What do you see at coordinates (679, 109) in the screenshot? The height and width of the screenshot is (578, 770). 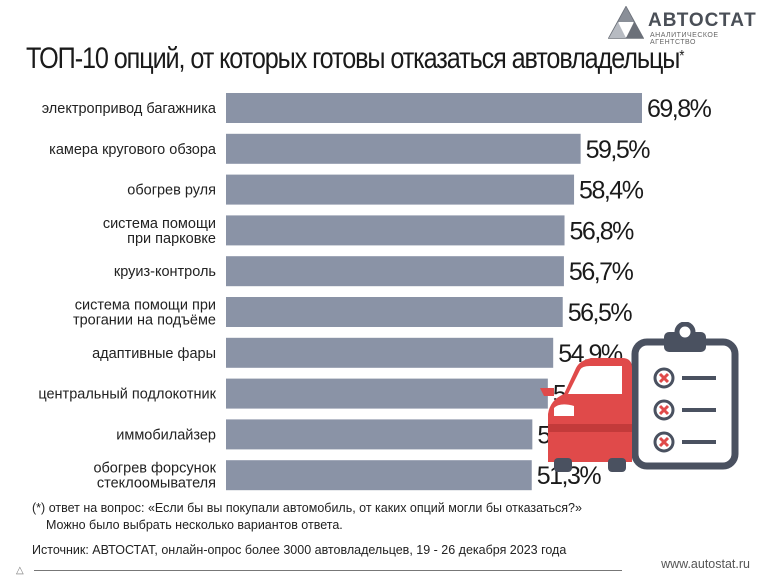 I see `value-label-1: 69,8%` at bounding box center [679, 109].